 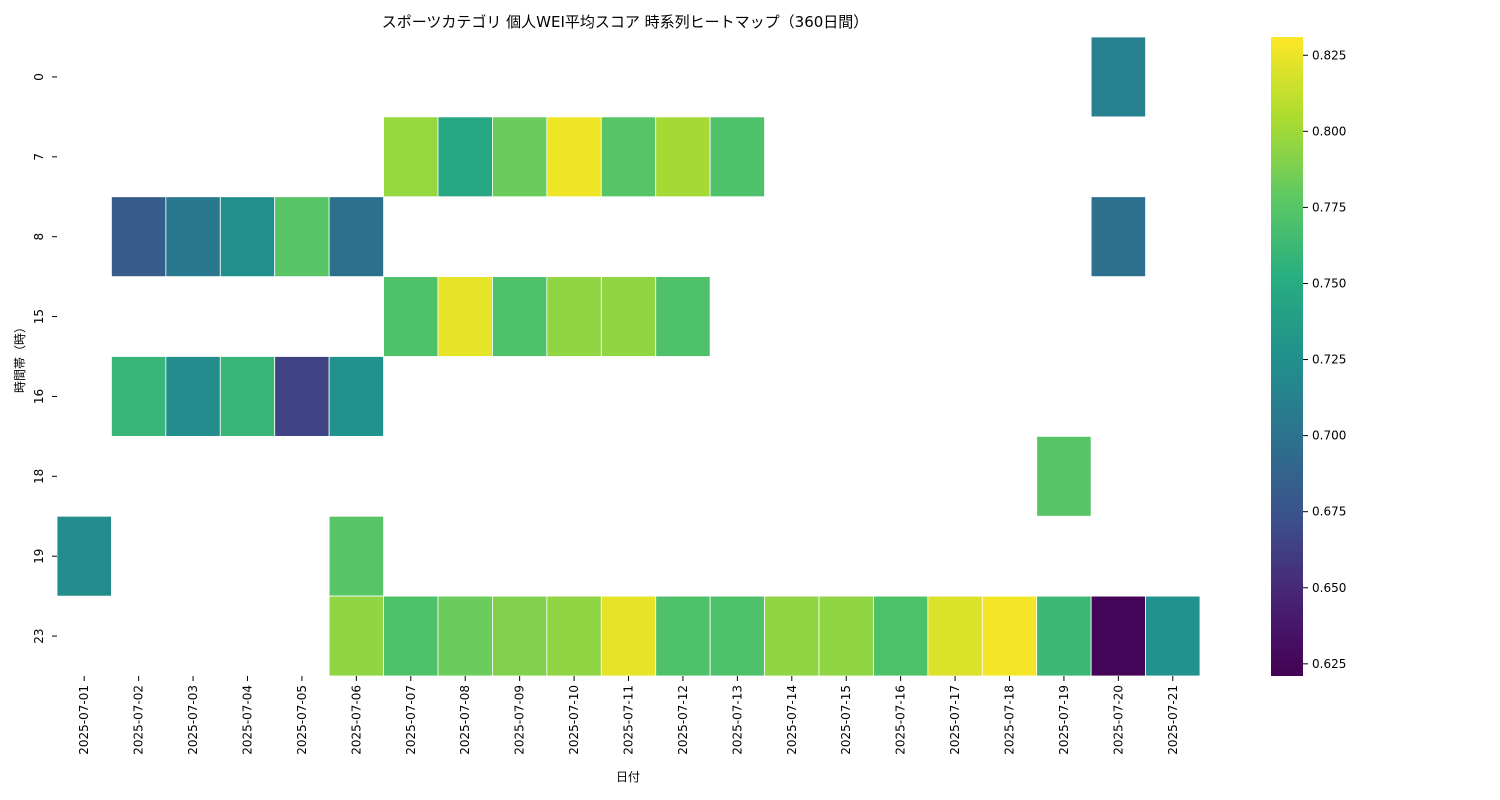 What do you see at coordinates (248, 720) in the screenshot?
I see `x-tick-label: 2025-07-04` at bounding box center [248, 720].